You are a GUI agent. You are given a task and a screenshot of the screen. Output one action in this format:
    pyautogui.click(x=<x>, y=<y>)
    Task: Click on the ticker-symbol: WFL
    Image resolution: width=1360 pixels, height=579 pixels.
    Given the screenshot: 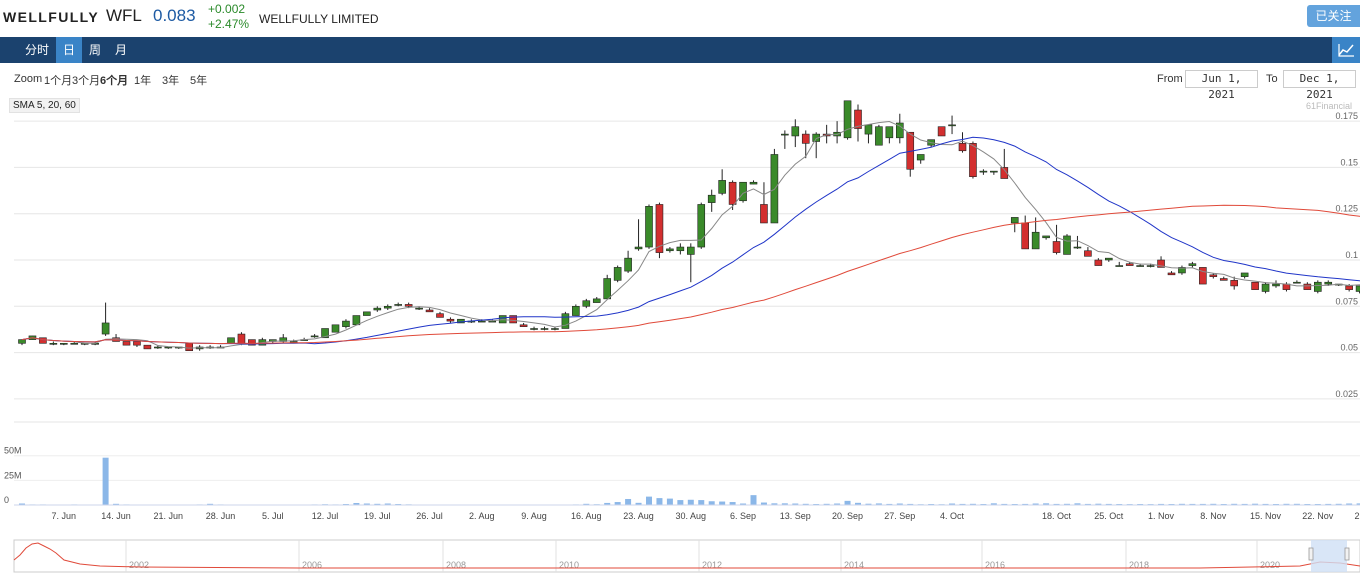 What is the action you would take?
    pyautogui.click(x=124, y=15)
    